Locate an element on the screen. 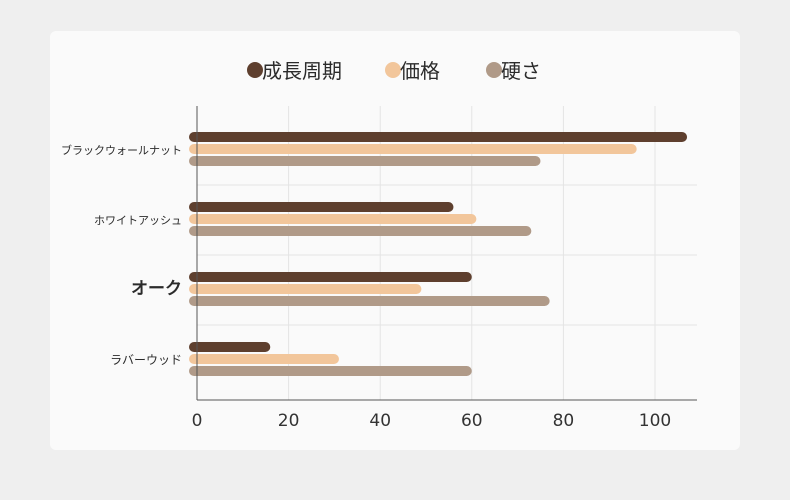  x-tick-label: 60 is located at coordinates (472, 421).